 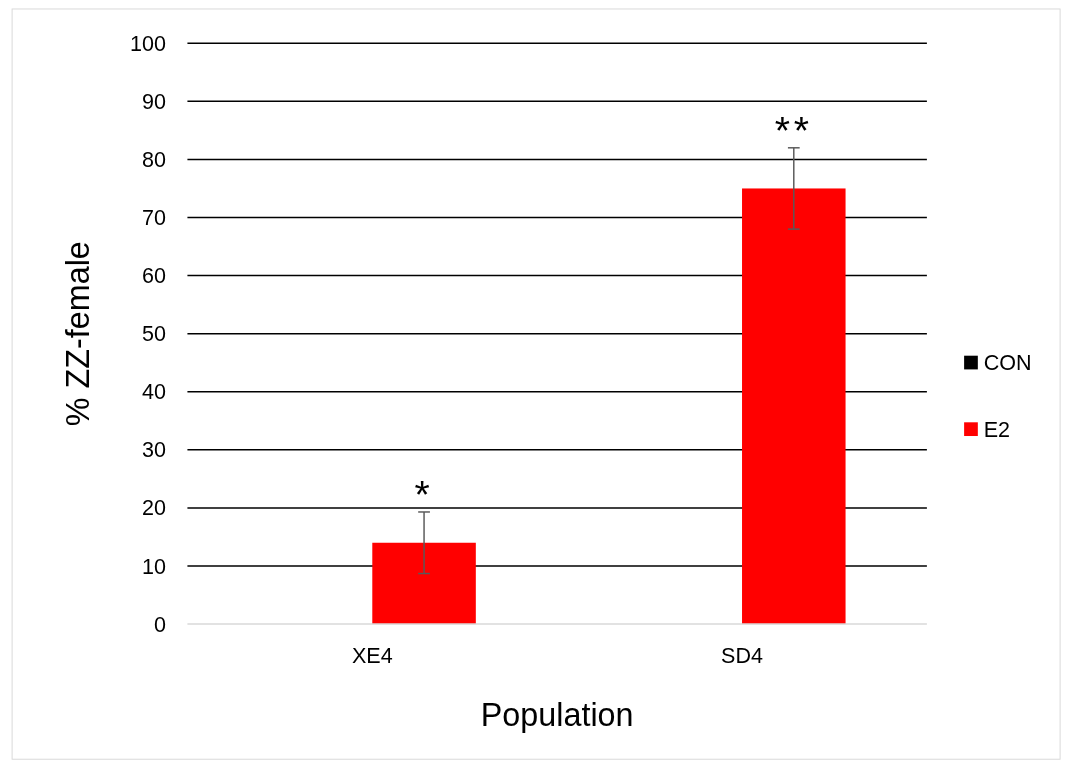 I want to click on legend-label: E2, so click(x=997, y=429).